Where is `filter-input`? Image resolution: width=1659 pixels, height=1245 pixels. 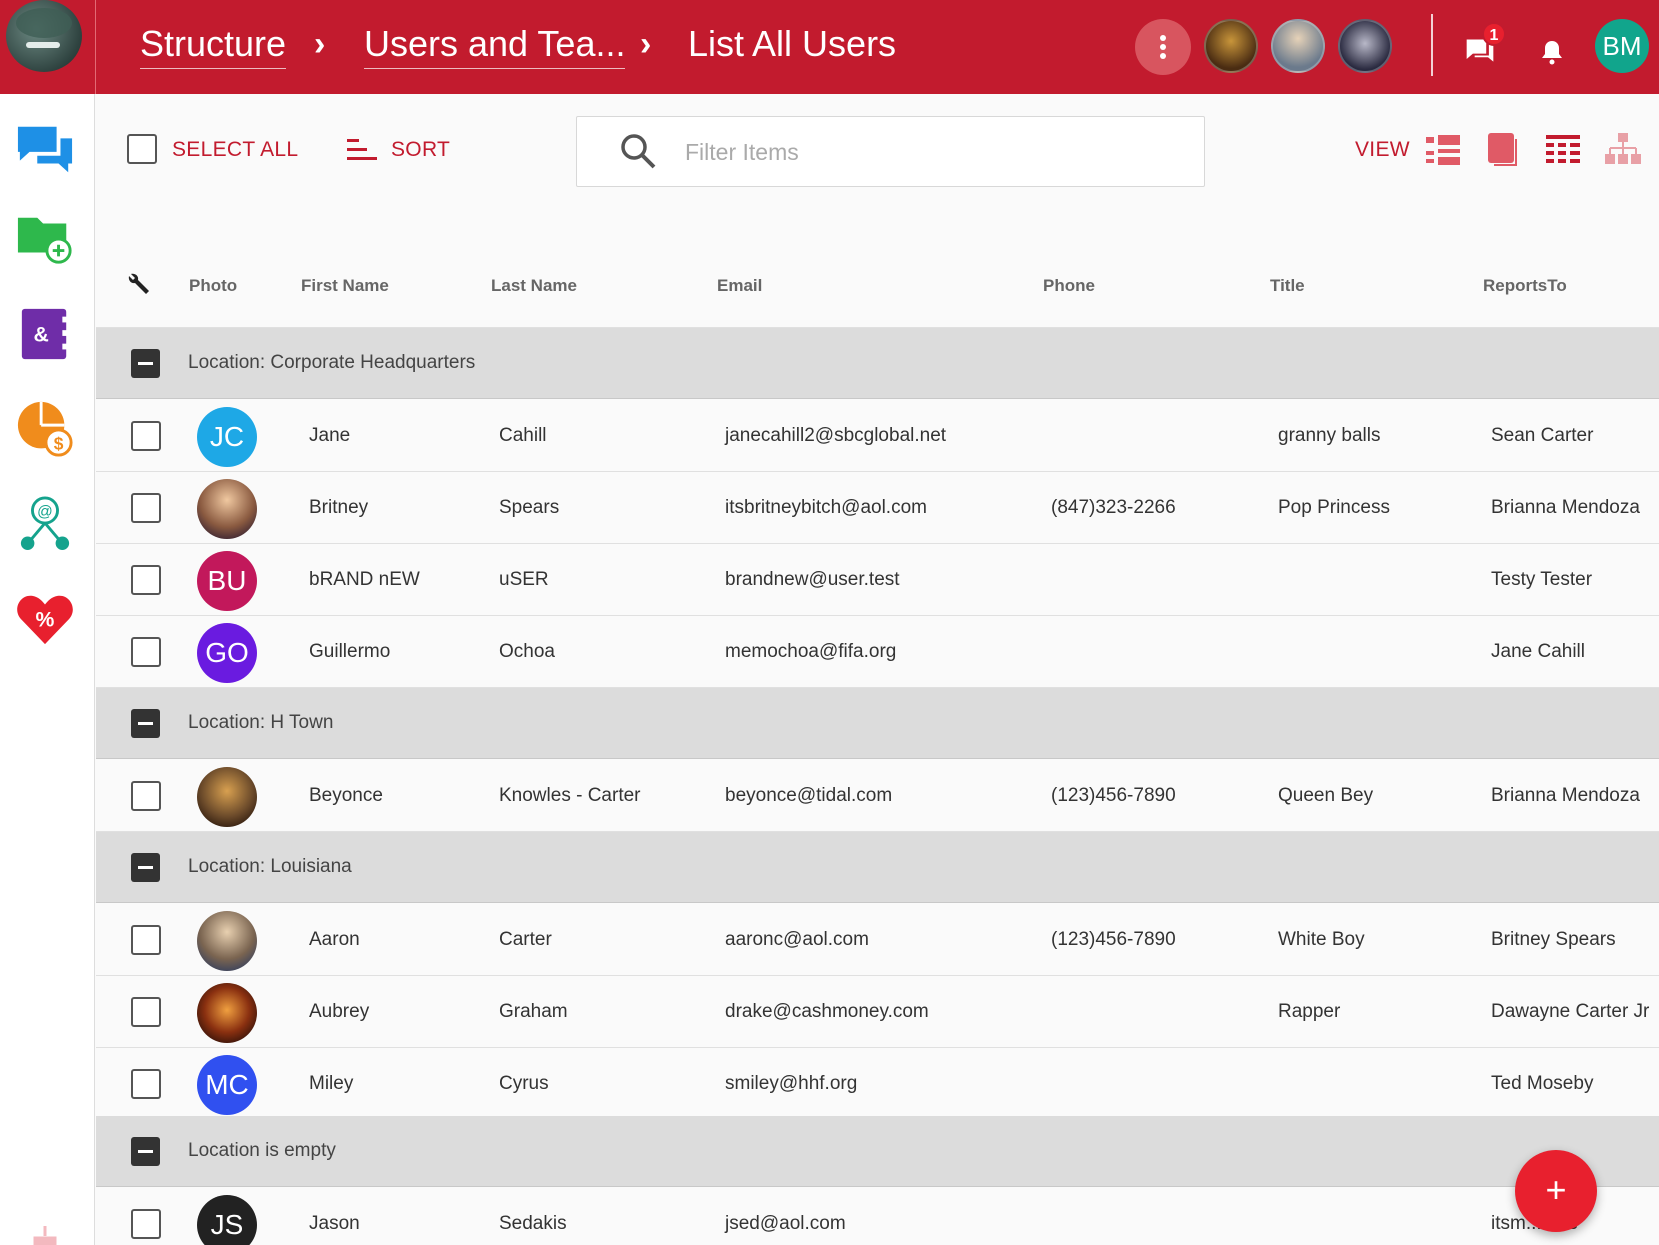
filter-input is located at coordinates (925, 152).